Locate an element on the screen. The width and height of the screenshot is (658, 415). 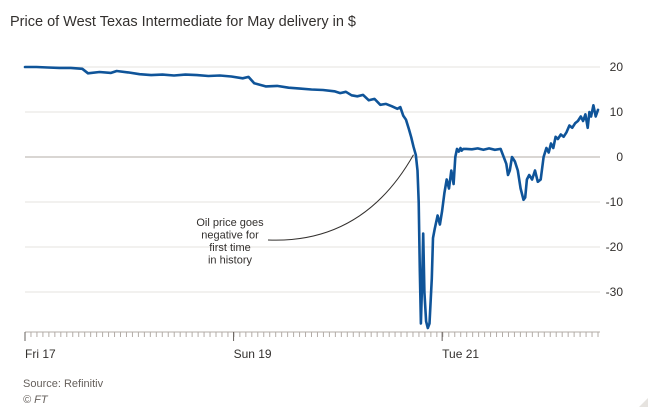
x-axis: Fri 17 Sun 19 Tue 21 is located at coordinates (312, 346).